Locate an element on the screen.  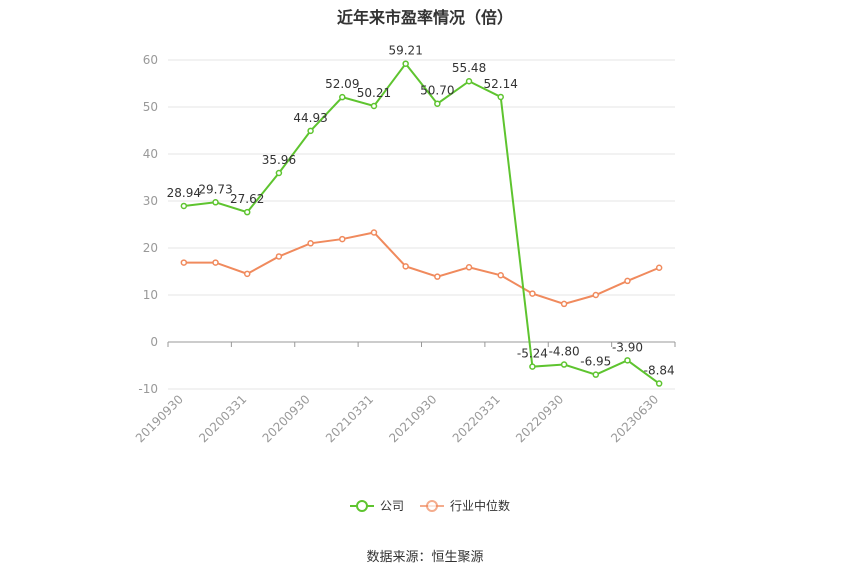
y-tick-label: 10 is located at coordinates (150, 295).